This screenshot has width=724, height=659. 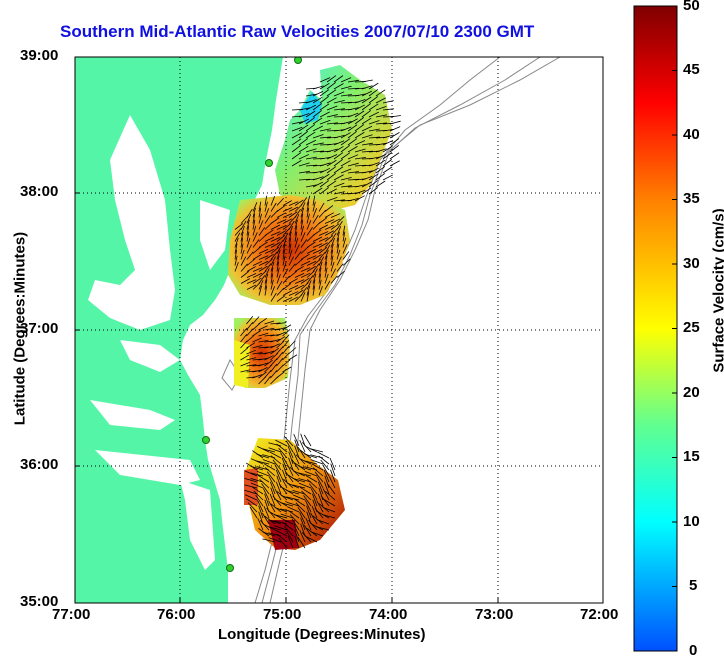 What do you see at coordinates (39, 601) in the screenshot?
I see `y-tick-label: 35:00` at bounding box center [39, 601].